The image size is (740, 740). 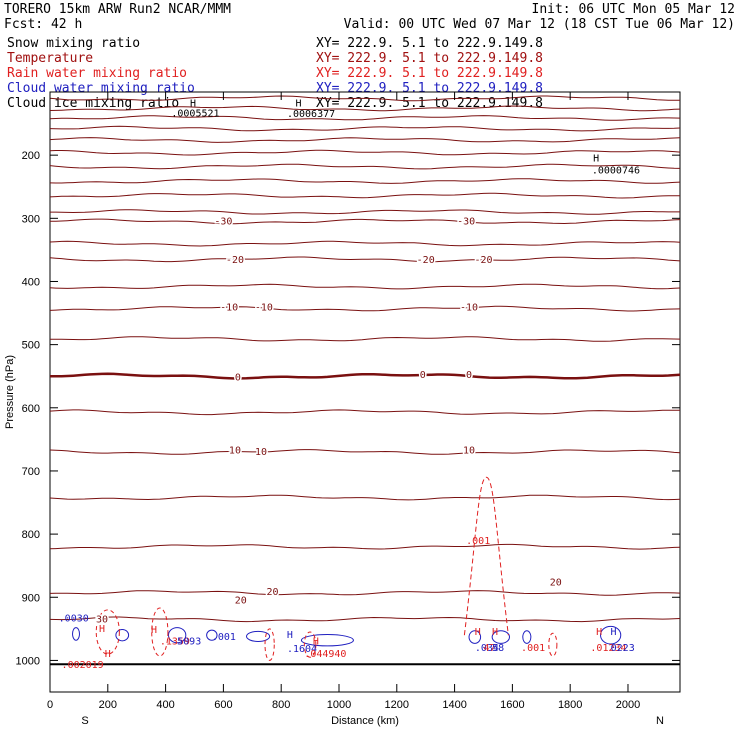 I want to click on y-axis-label: Pressure (hPa), so click(x=10, y=392).